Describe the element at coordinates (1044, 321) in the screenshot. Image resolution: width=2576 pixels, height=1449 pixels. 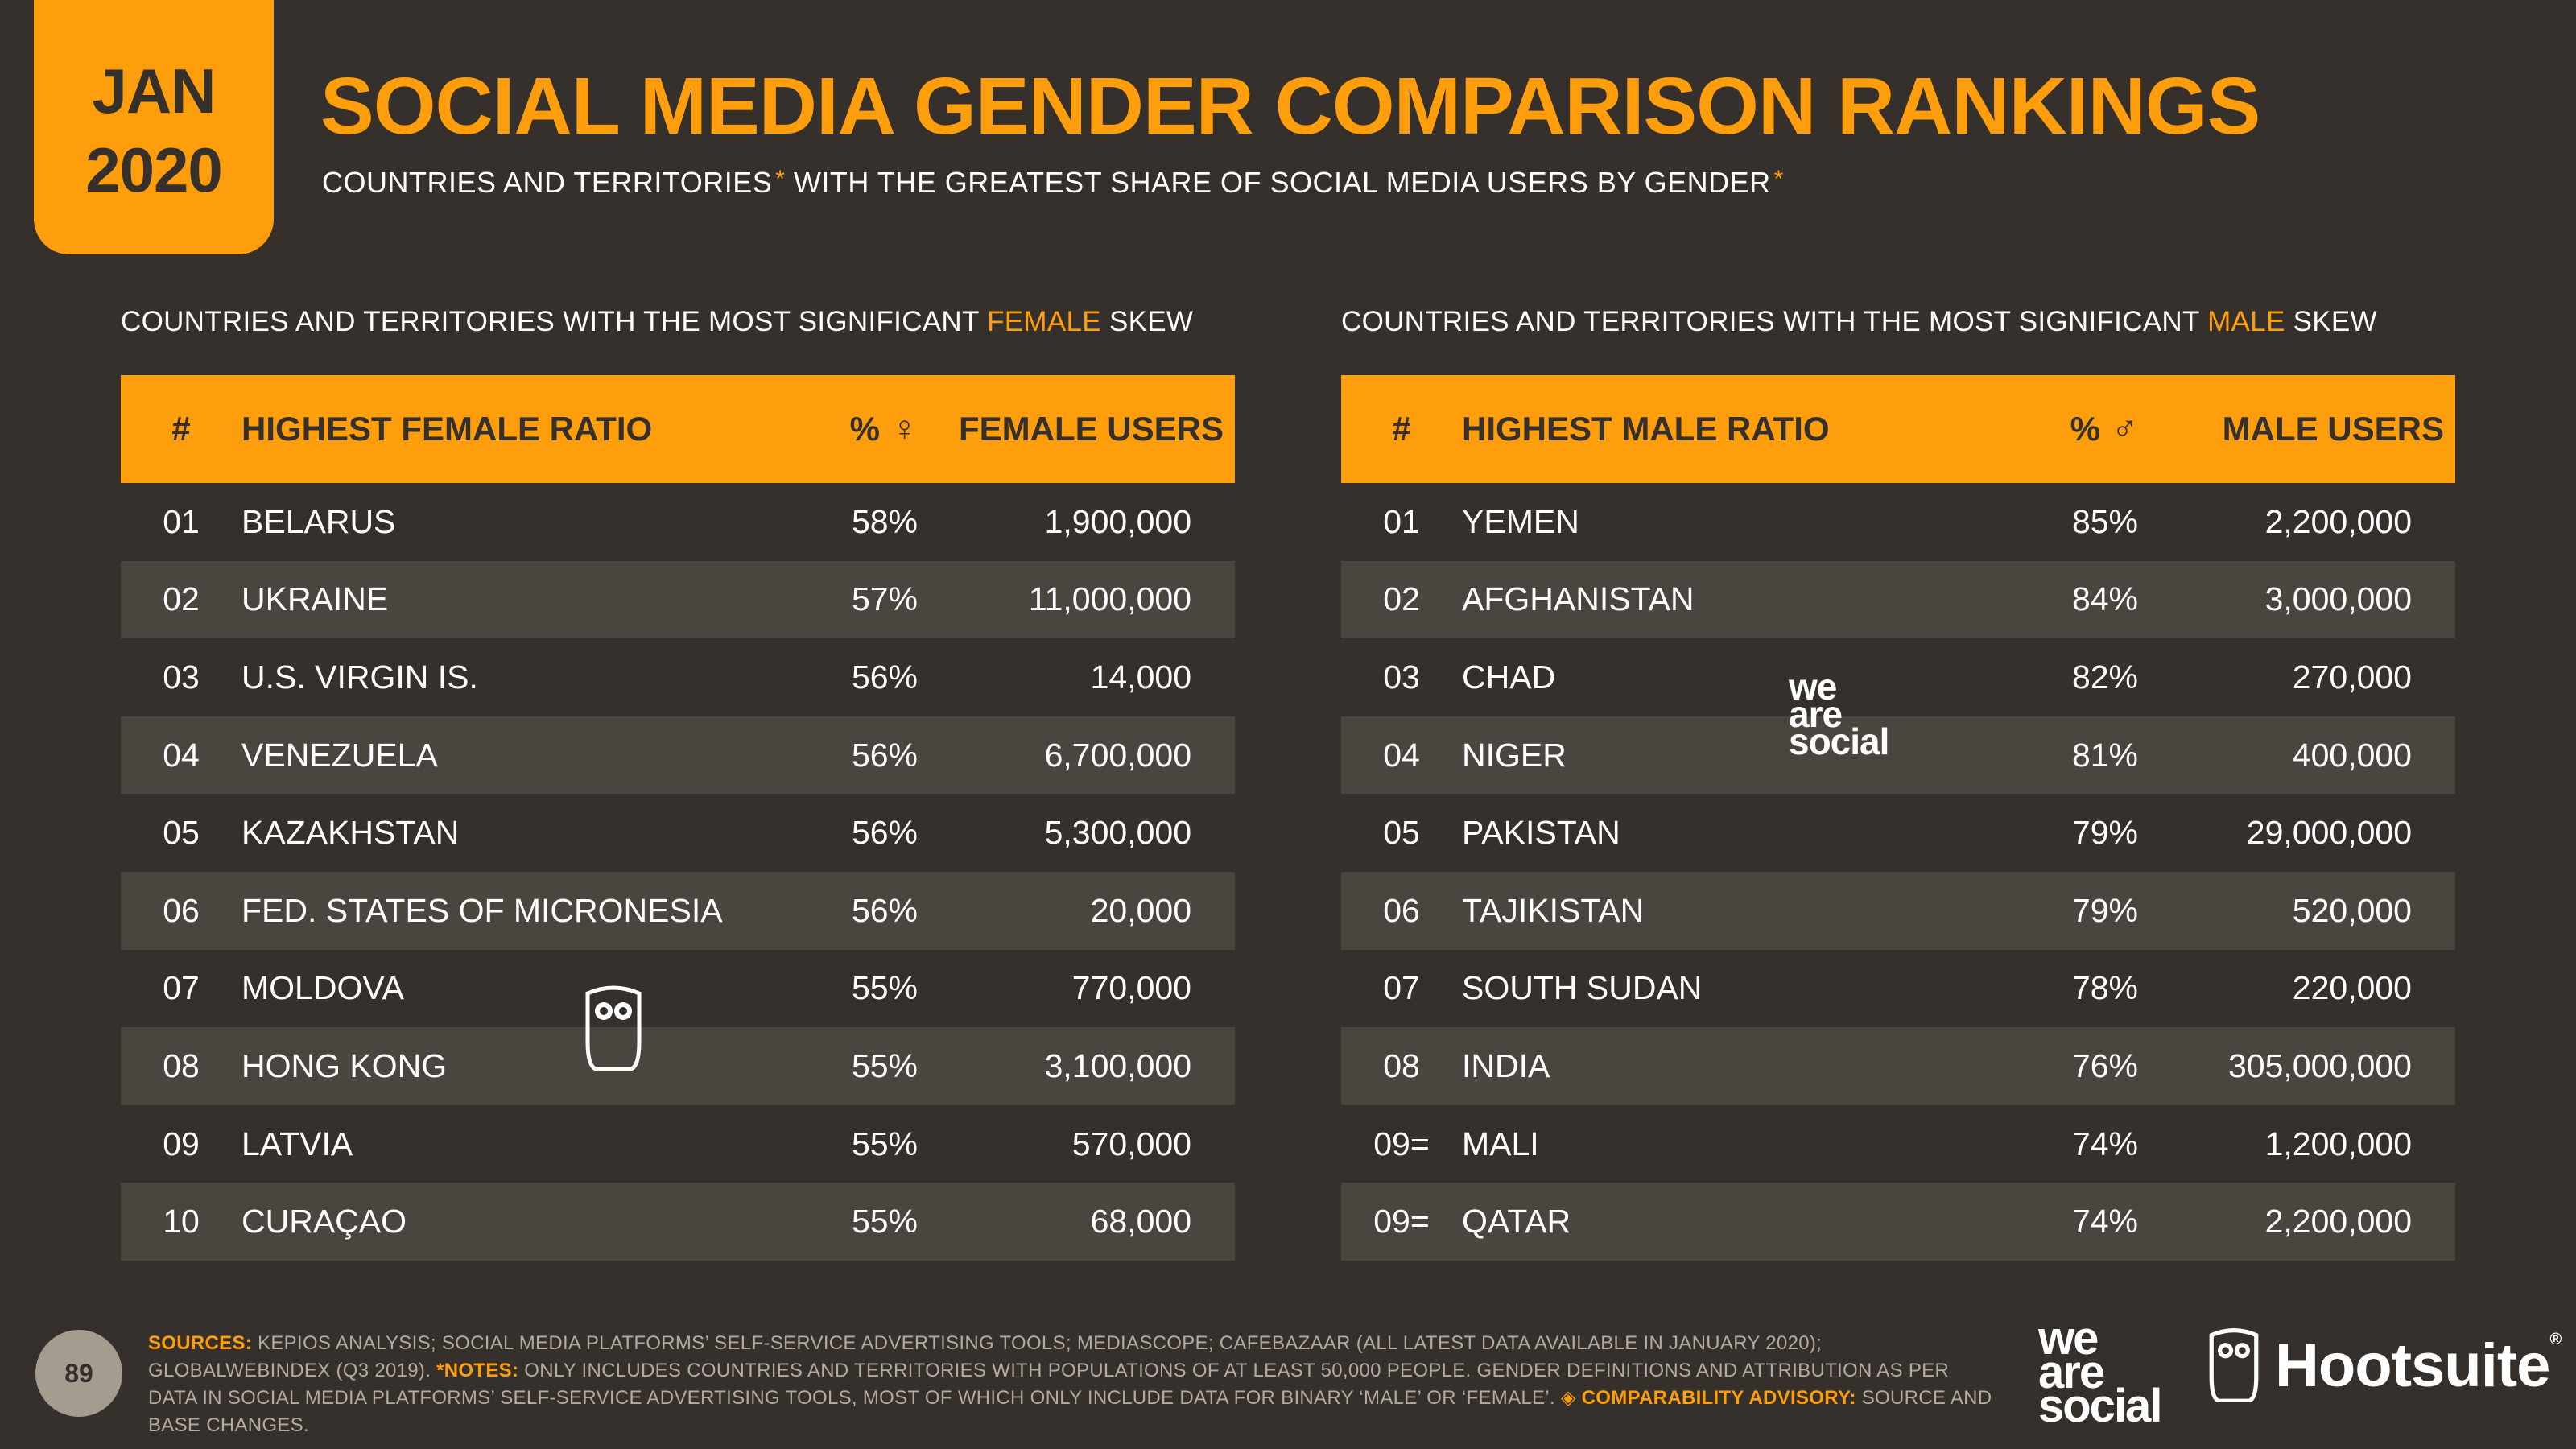
I see `heading-highlight: FEMALE` at that location.